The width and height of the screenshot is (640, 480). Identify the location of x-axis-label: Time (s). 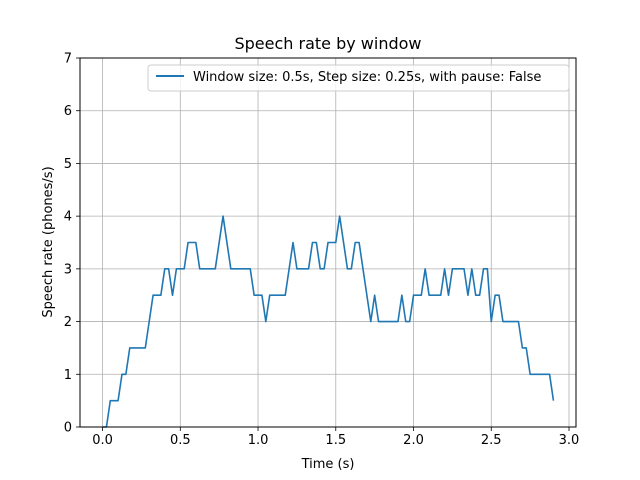
(328, 464).